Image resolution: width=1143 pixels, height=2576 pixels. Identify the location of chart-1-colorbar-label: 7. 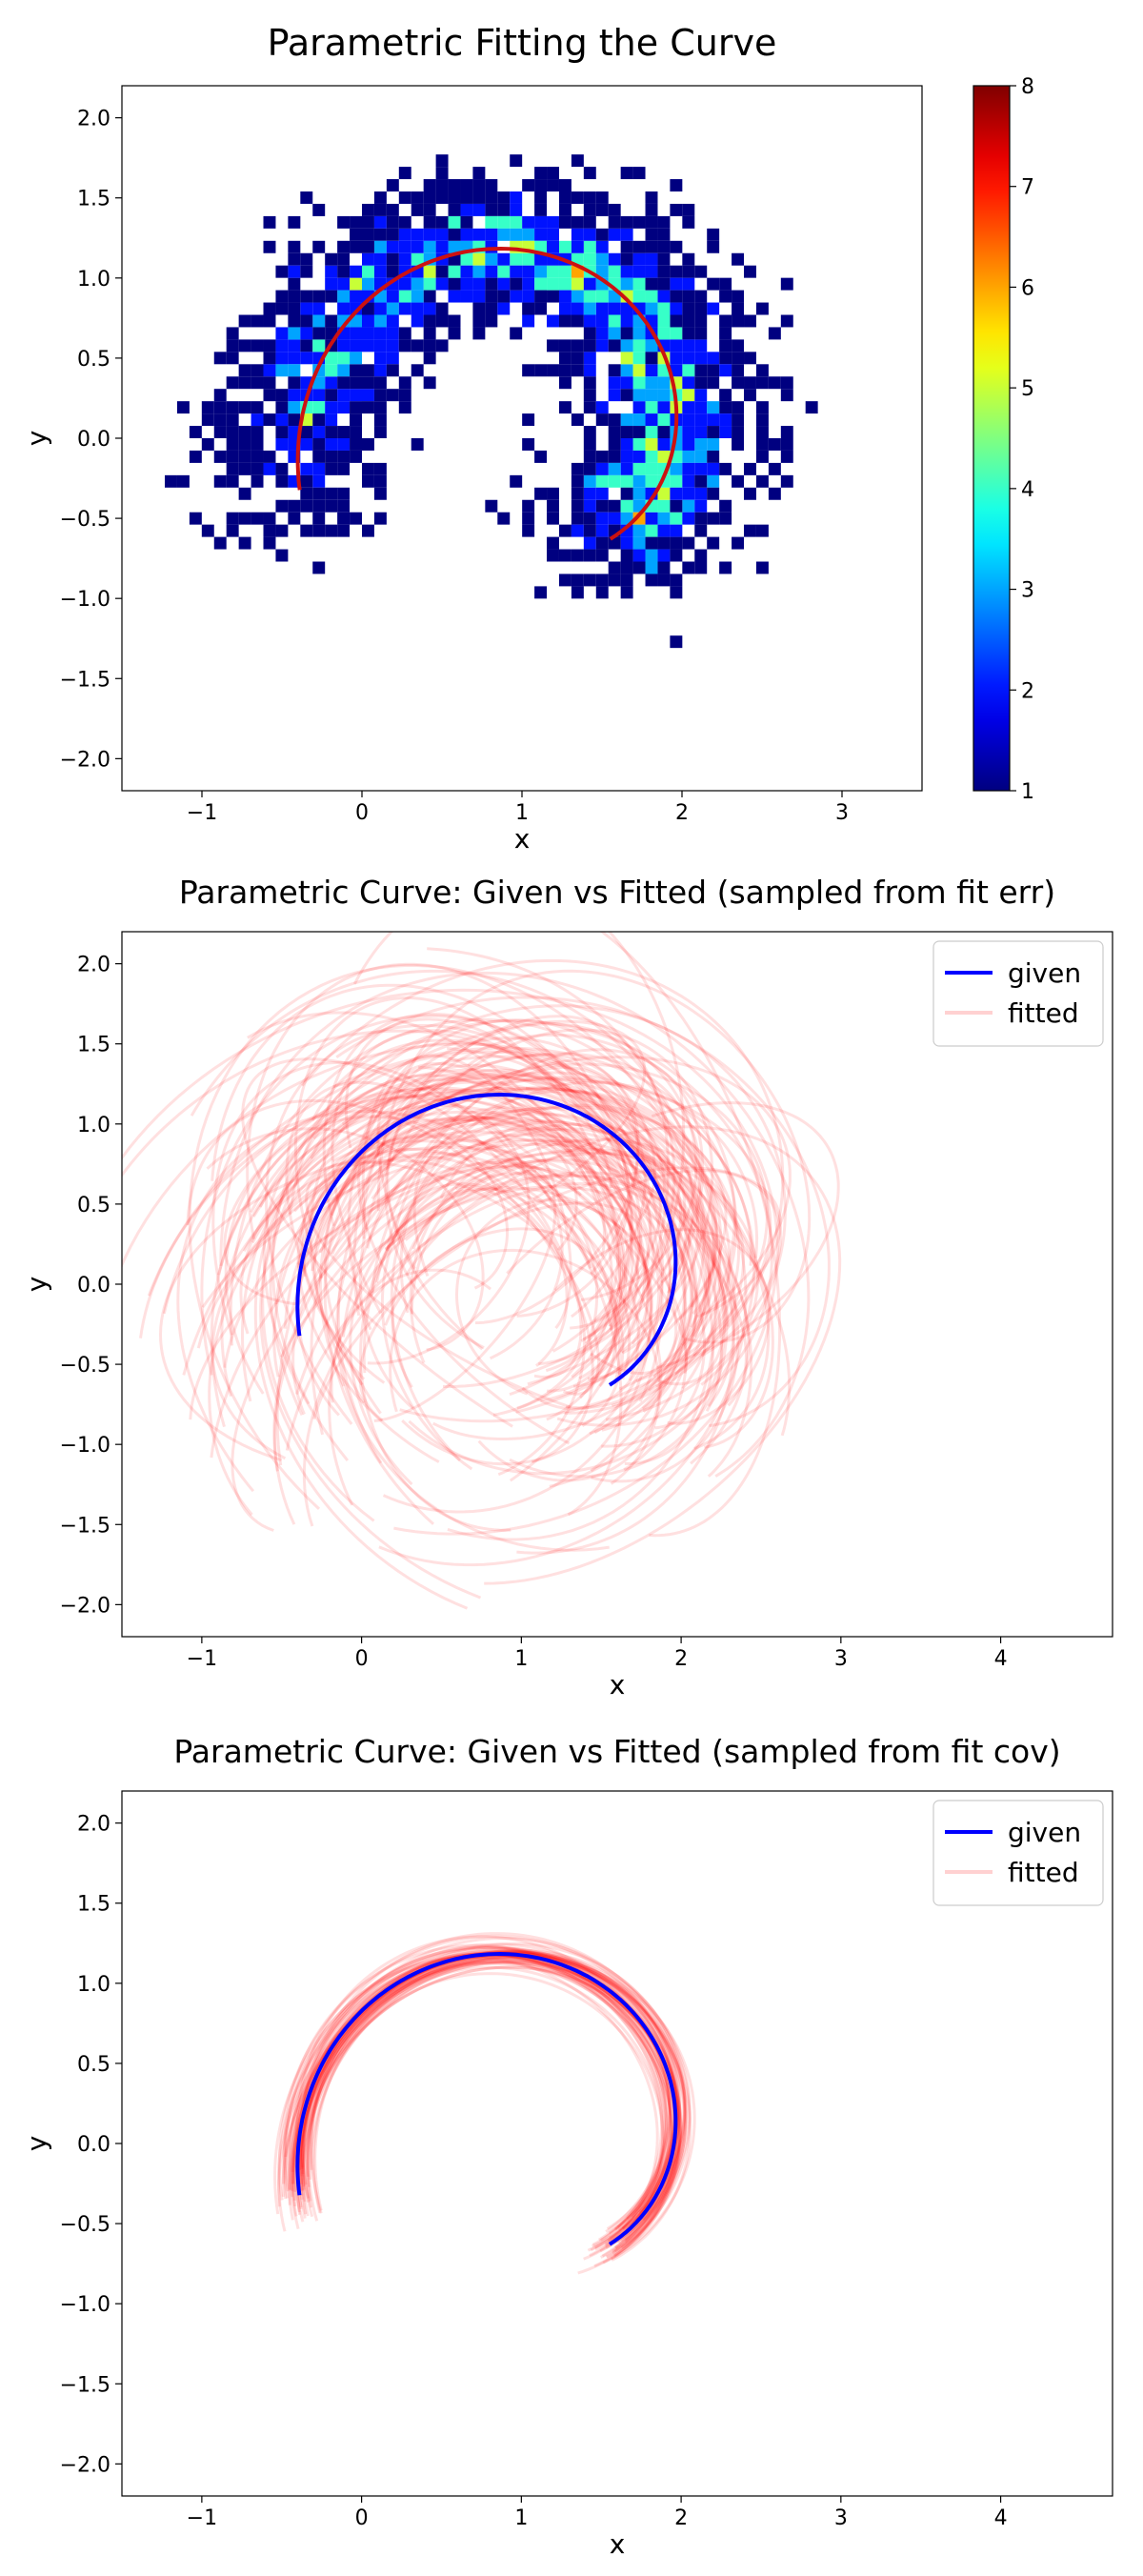
(1027, 188).